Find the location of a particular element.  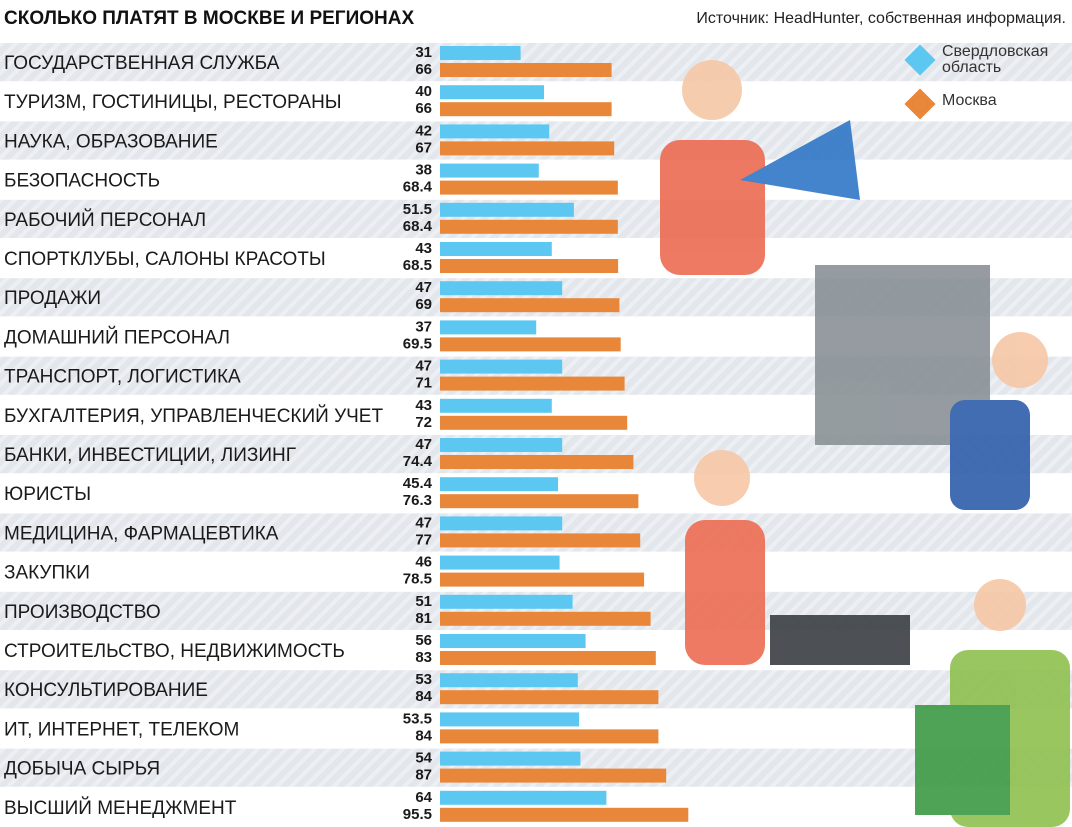

value-label: 31 is located at coordinates (423, 52).